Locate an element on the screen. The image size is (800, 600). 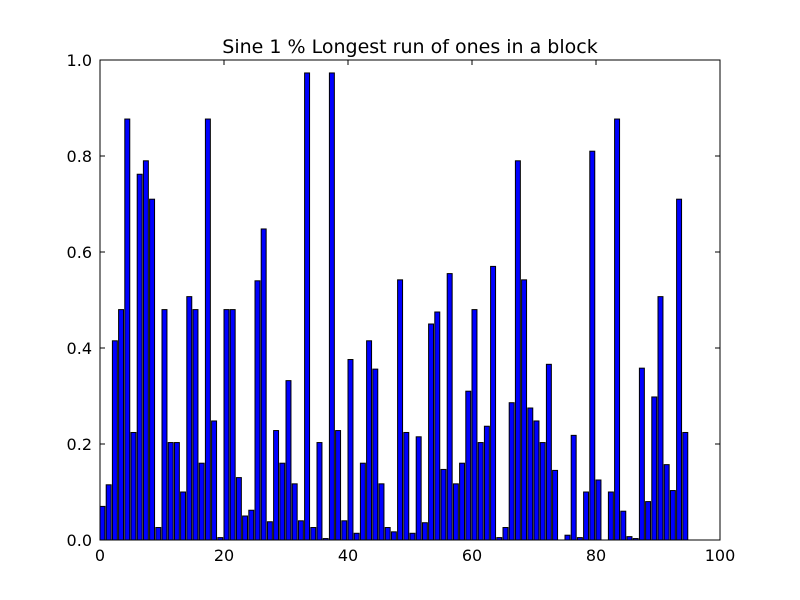
y-tick-label: 0.6 is located at coordinates (79, 252).